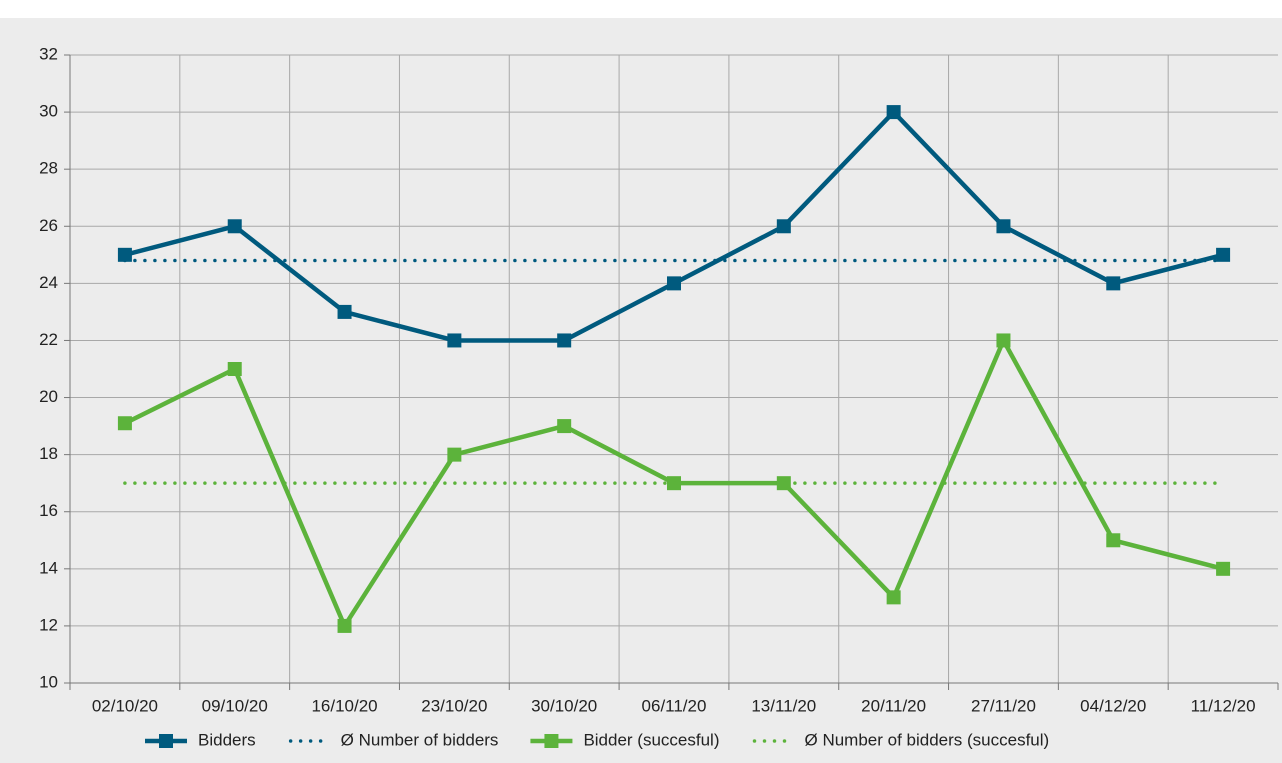 The height and width of the screenshot is (763, 1282). What do you see at coordinates (651, 739) in the screenshot?
I see `legend-label: Bidder (succesful)` at bounding box center [651, 739].